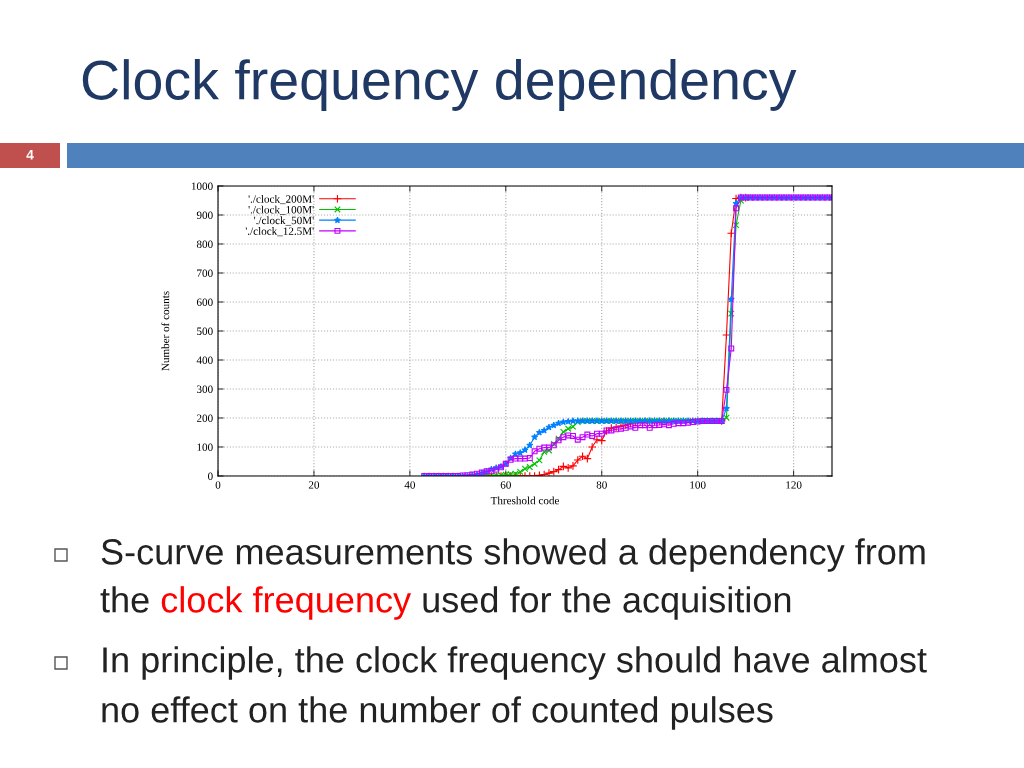 This screenshot has height=768, width=1024. Describe the element at coordinates (279, 232) in the screenshot. I see `legend-label: './clock_12.5M'` at that location.